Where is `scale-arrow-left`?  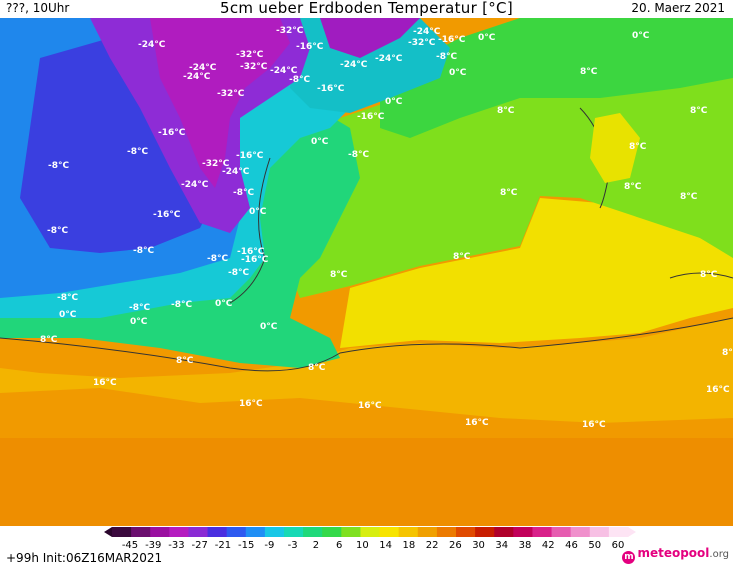
scale-arrow-left is located at coordinates (108, 532).